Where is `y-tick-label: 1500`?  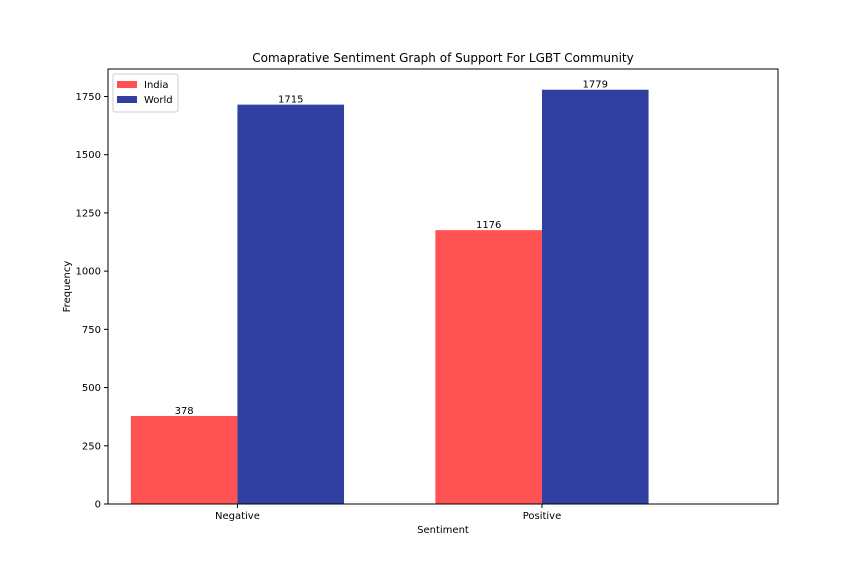
y-tick-label: 1500 is located at coordinates (88, 155).